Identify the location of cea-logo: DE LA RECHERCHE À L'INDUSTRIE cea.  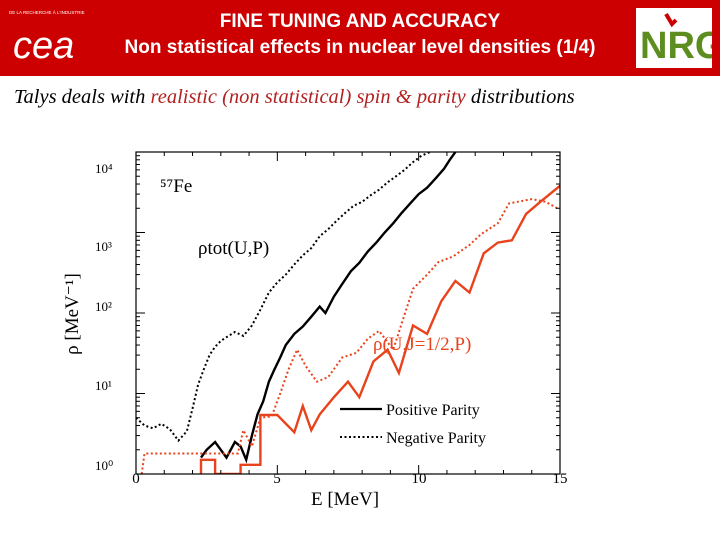
(47, 37).